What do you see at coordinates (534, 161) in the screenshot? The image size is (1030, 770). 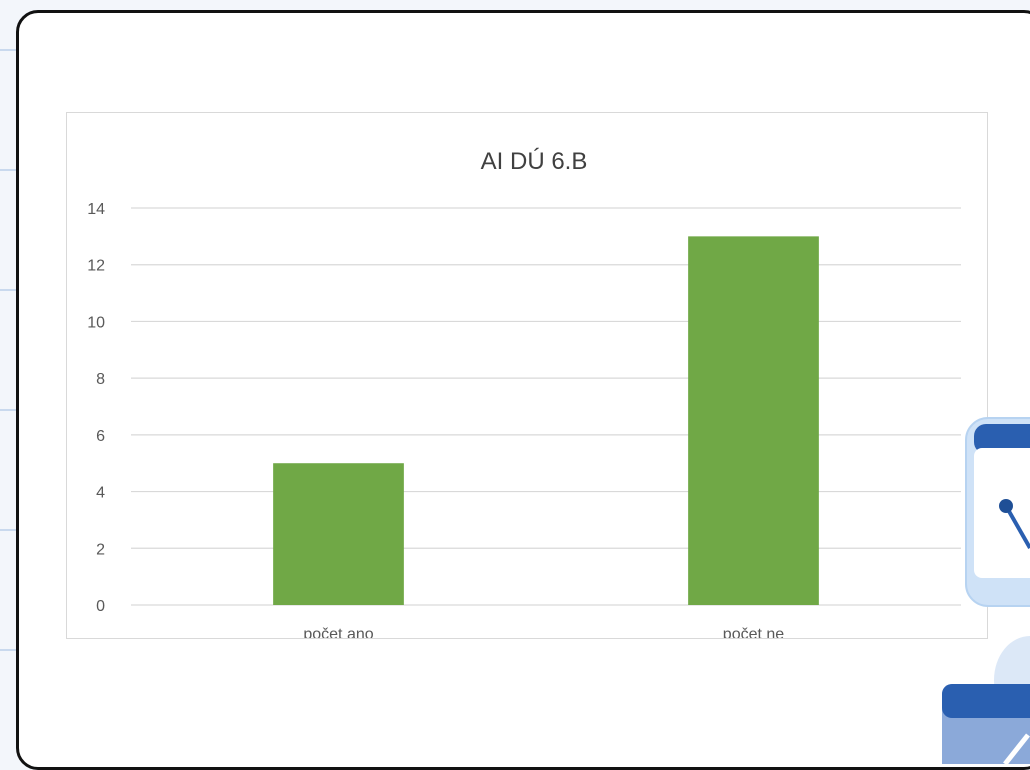 I see `chart-title: AI DÚ 6.B` at bounding box center [534, 161].